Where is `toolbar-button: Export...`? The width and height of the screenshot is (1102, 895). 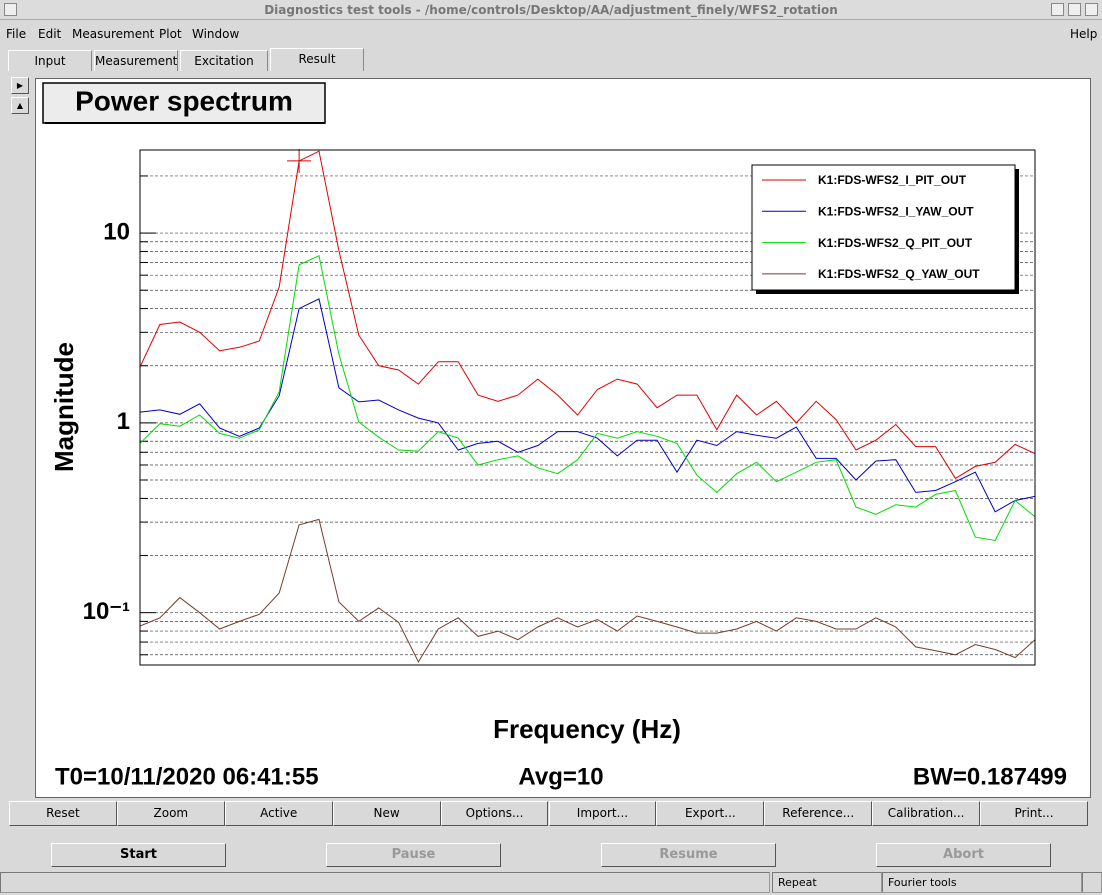 toolbar-button: Export... is located at coordinates (710, 813).